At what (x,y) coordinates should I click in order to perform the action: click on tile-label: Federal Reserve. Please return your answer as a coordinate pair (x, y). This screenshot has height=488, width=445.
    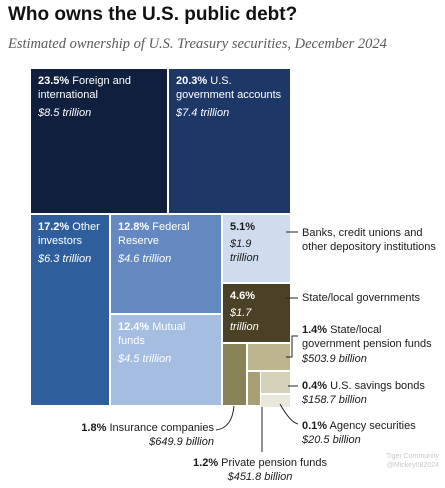
    Looking at the image, I should click on (154, 234).